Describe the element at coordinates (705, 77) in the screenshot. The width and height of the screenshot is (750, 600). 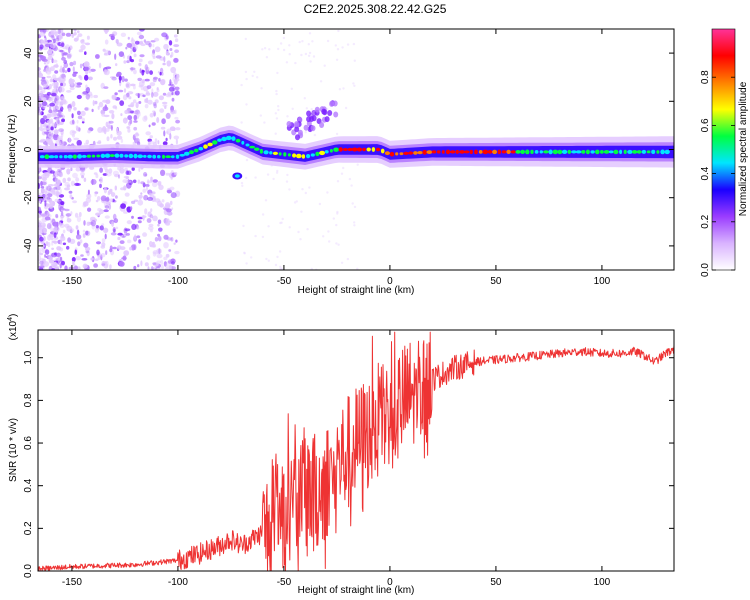
I see `colorbar-tick-label: 0.8` at that location.